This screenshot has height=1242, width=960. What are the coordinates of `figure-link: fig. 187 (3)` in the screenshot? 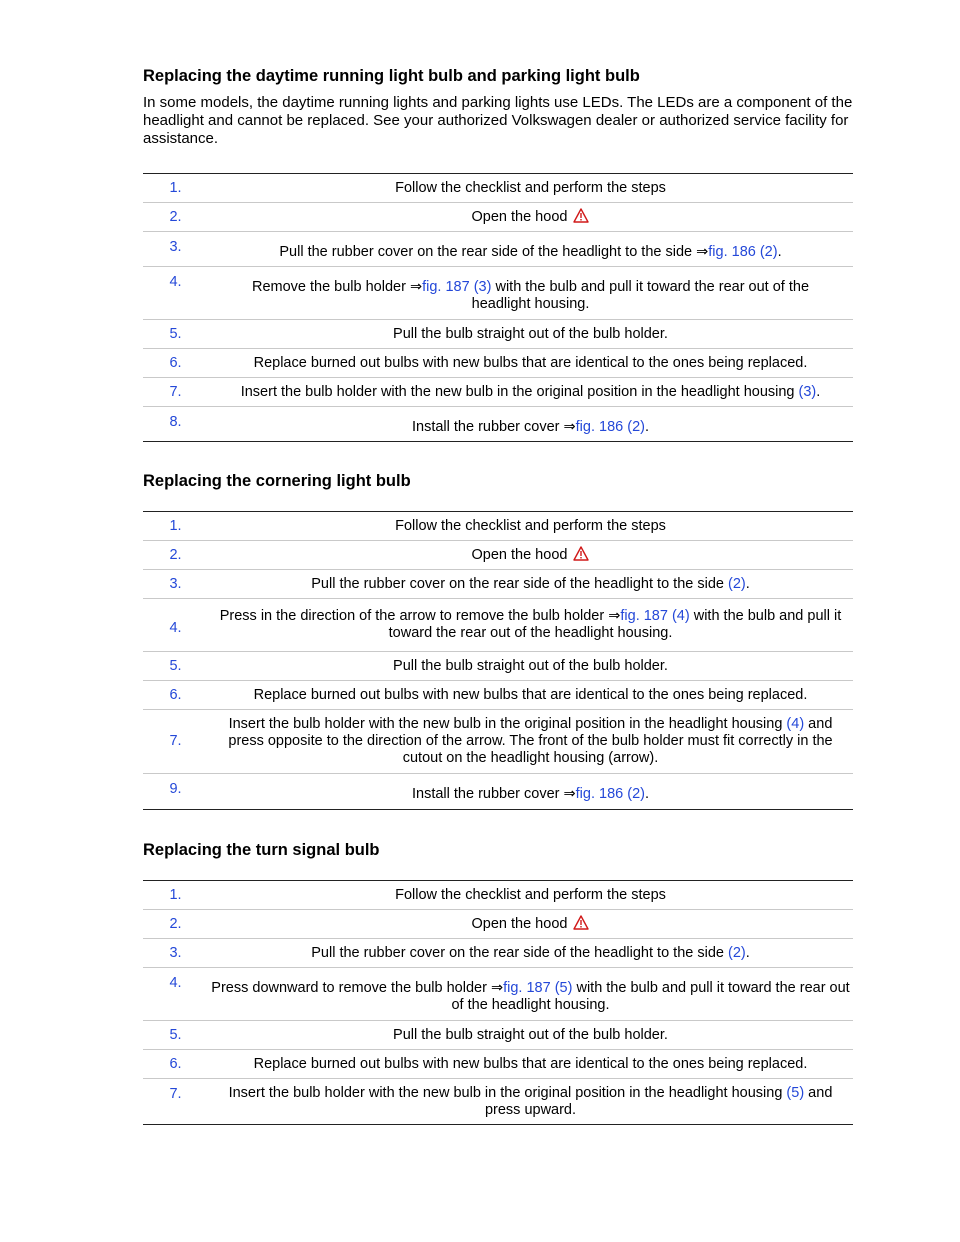 It's located at (457, 287).